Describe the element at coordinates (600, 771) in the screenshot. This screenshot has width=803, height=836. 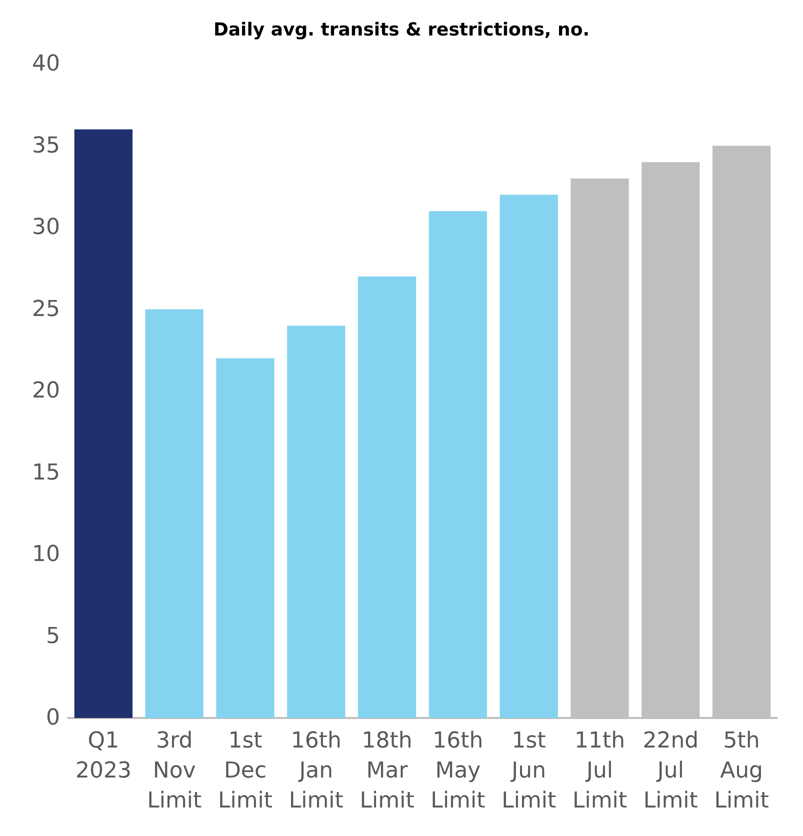
I see `x-tick-label: 11th Jul Limit` at that location.